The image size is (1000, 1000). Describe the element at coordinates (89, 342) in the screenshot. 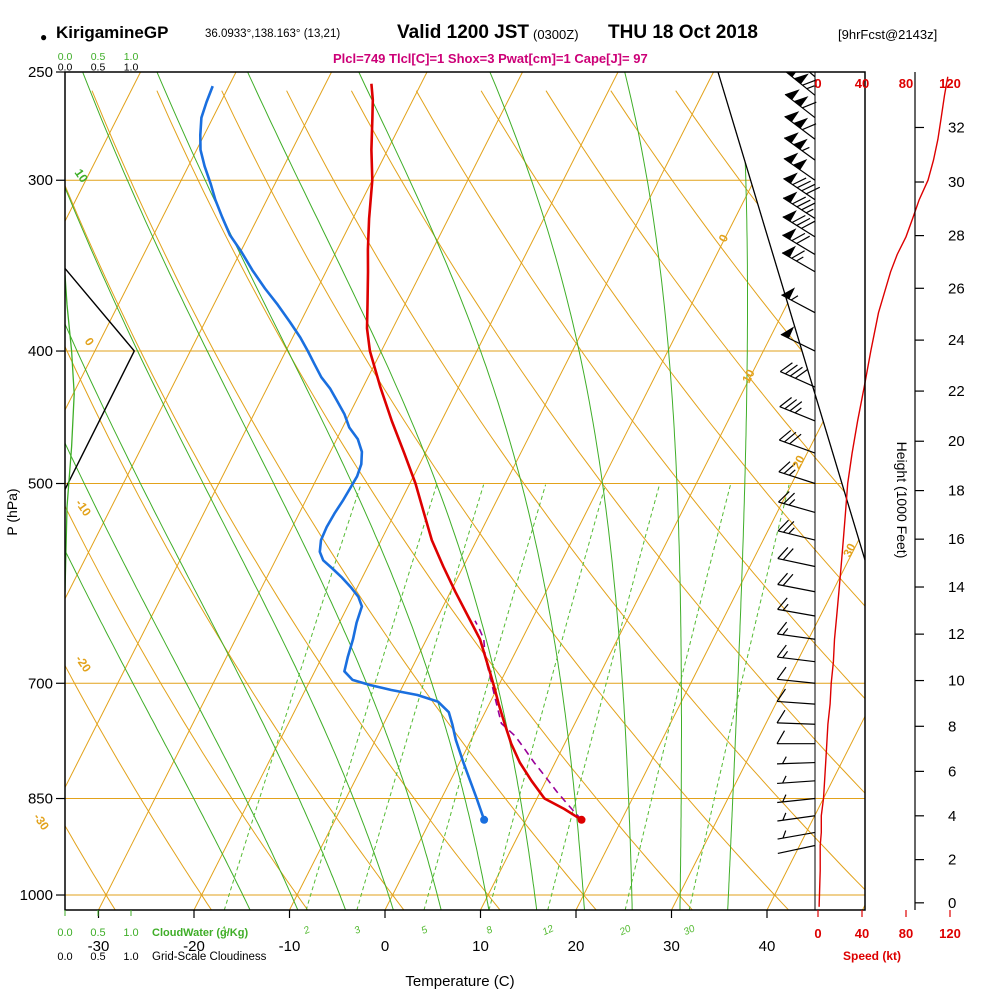

I see `grid-inline-label: 0` at that location.